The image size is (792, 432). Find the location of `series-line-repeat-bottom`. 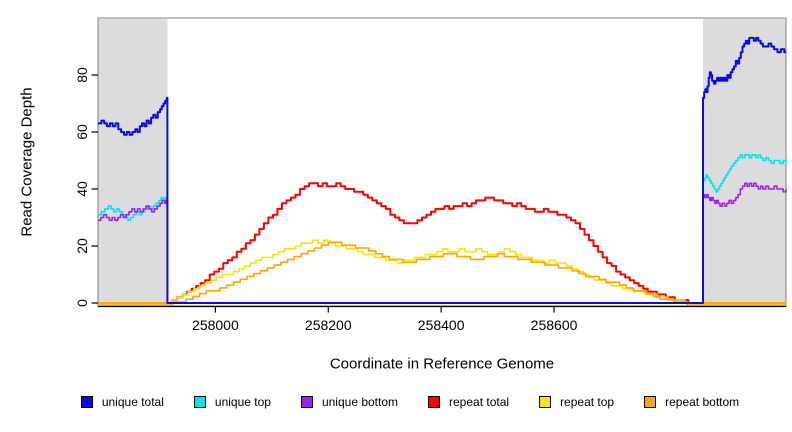

series-line-repeat-bottom is located at coordinates (442, 273).